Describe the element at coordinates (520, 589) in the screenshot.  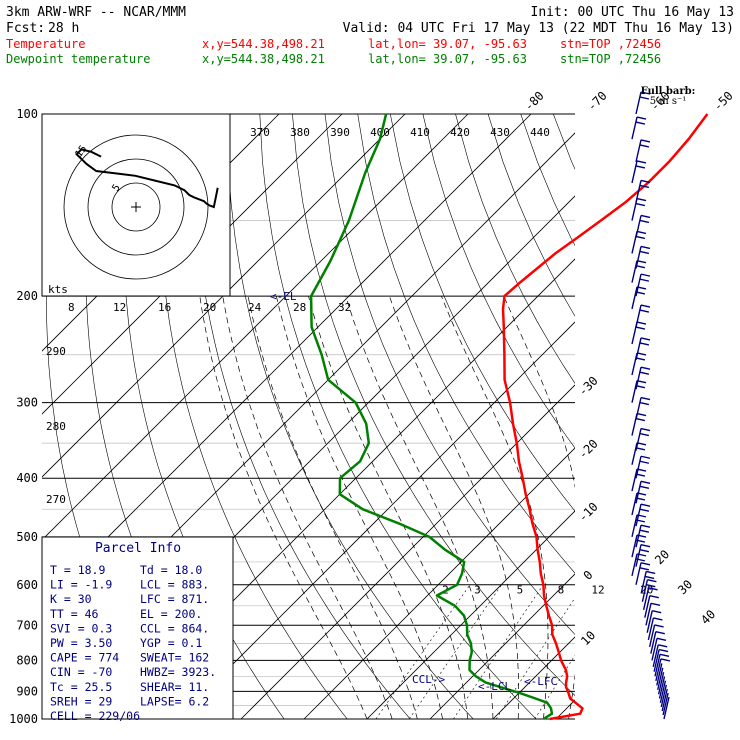
I see `mixing-ratio-label: 5` at that location.